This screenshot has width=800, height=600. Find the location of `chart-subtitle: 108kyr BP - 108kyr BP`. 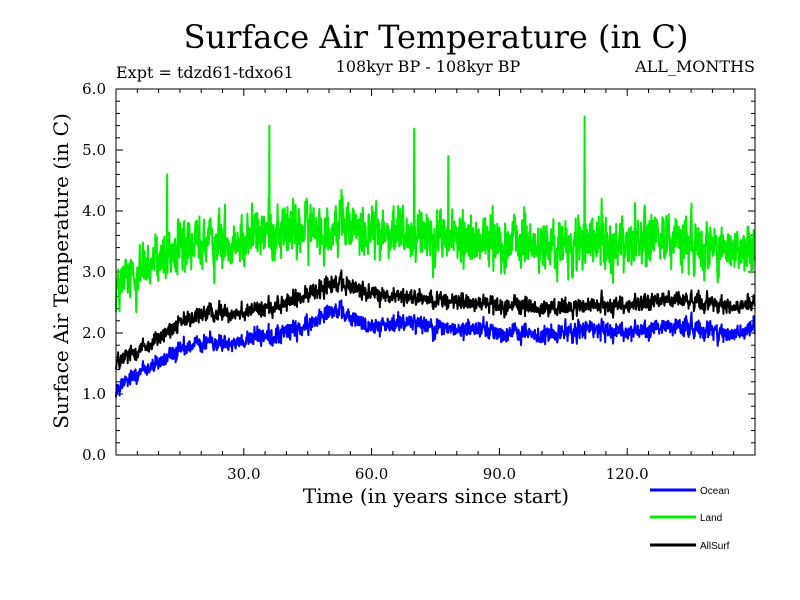

chart-subtitle: 108kyr BP - 108kyr BP is located at coordinates (428, 66).